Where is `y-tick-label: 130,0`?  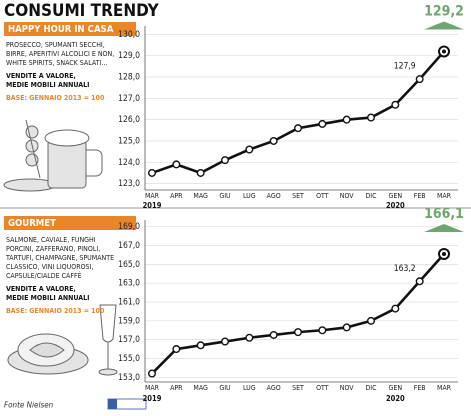
y-tick-label: 130,0 is located at coordinates (129, 35).